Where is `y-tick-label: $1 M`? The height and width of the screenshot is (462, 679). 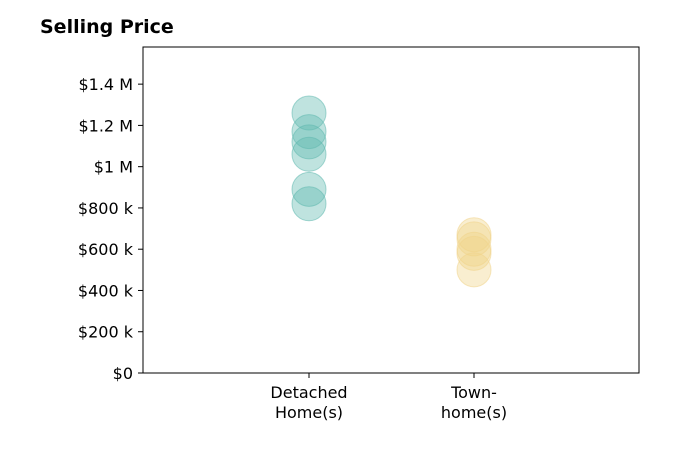 y-tick-label: $1 M is located at coordinates (113, 167).